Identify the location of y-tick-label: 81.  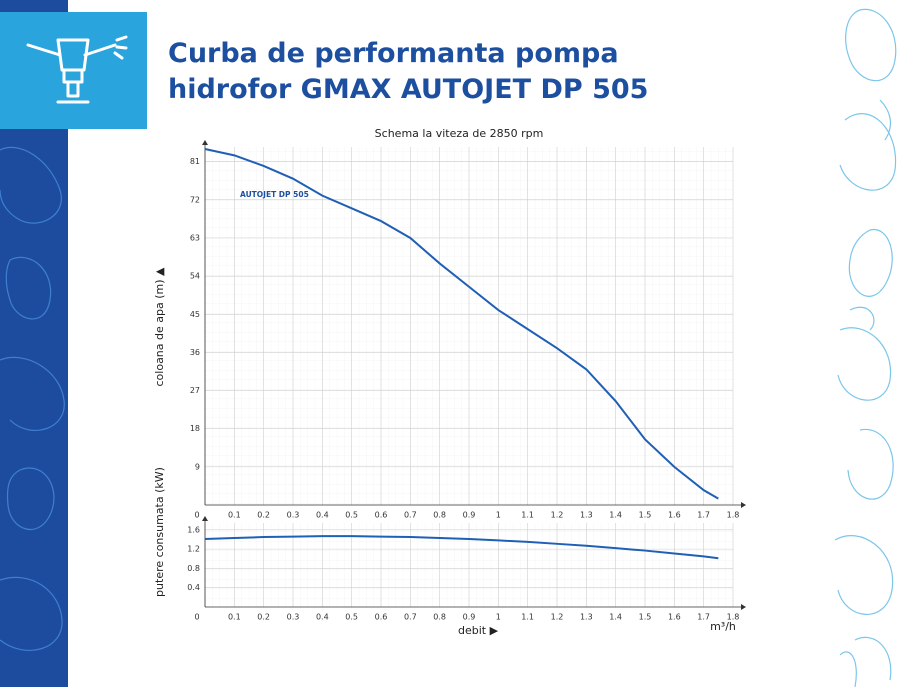
(195, 161).